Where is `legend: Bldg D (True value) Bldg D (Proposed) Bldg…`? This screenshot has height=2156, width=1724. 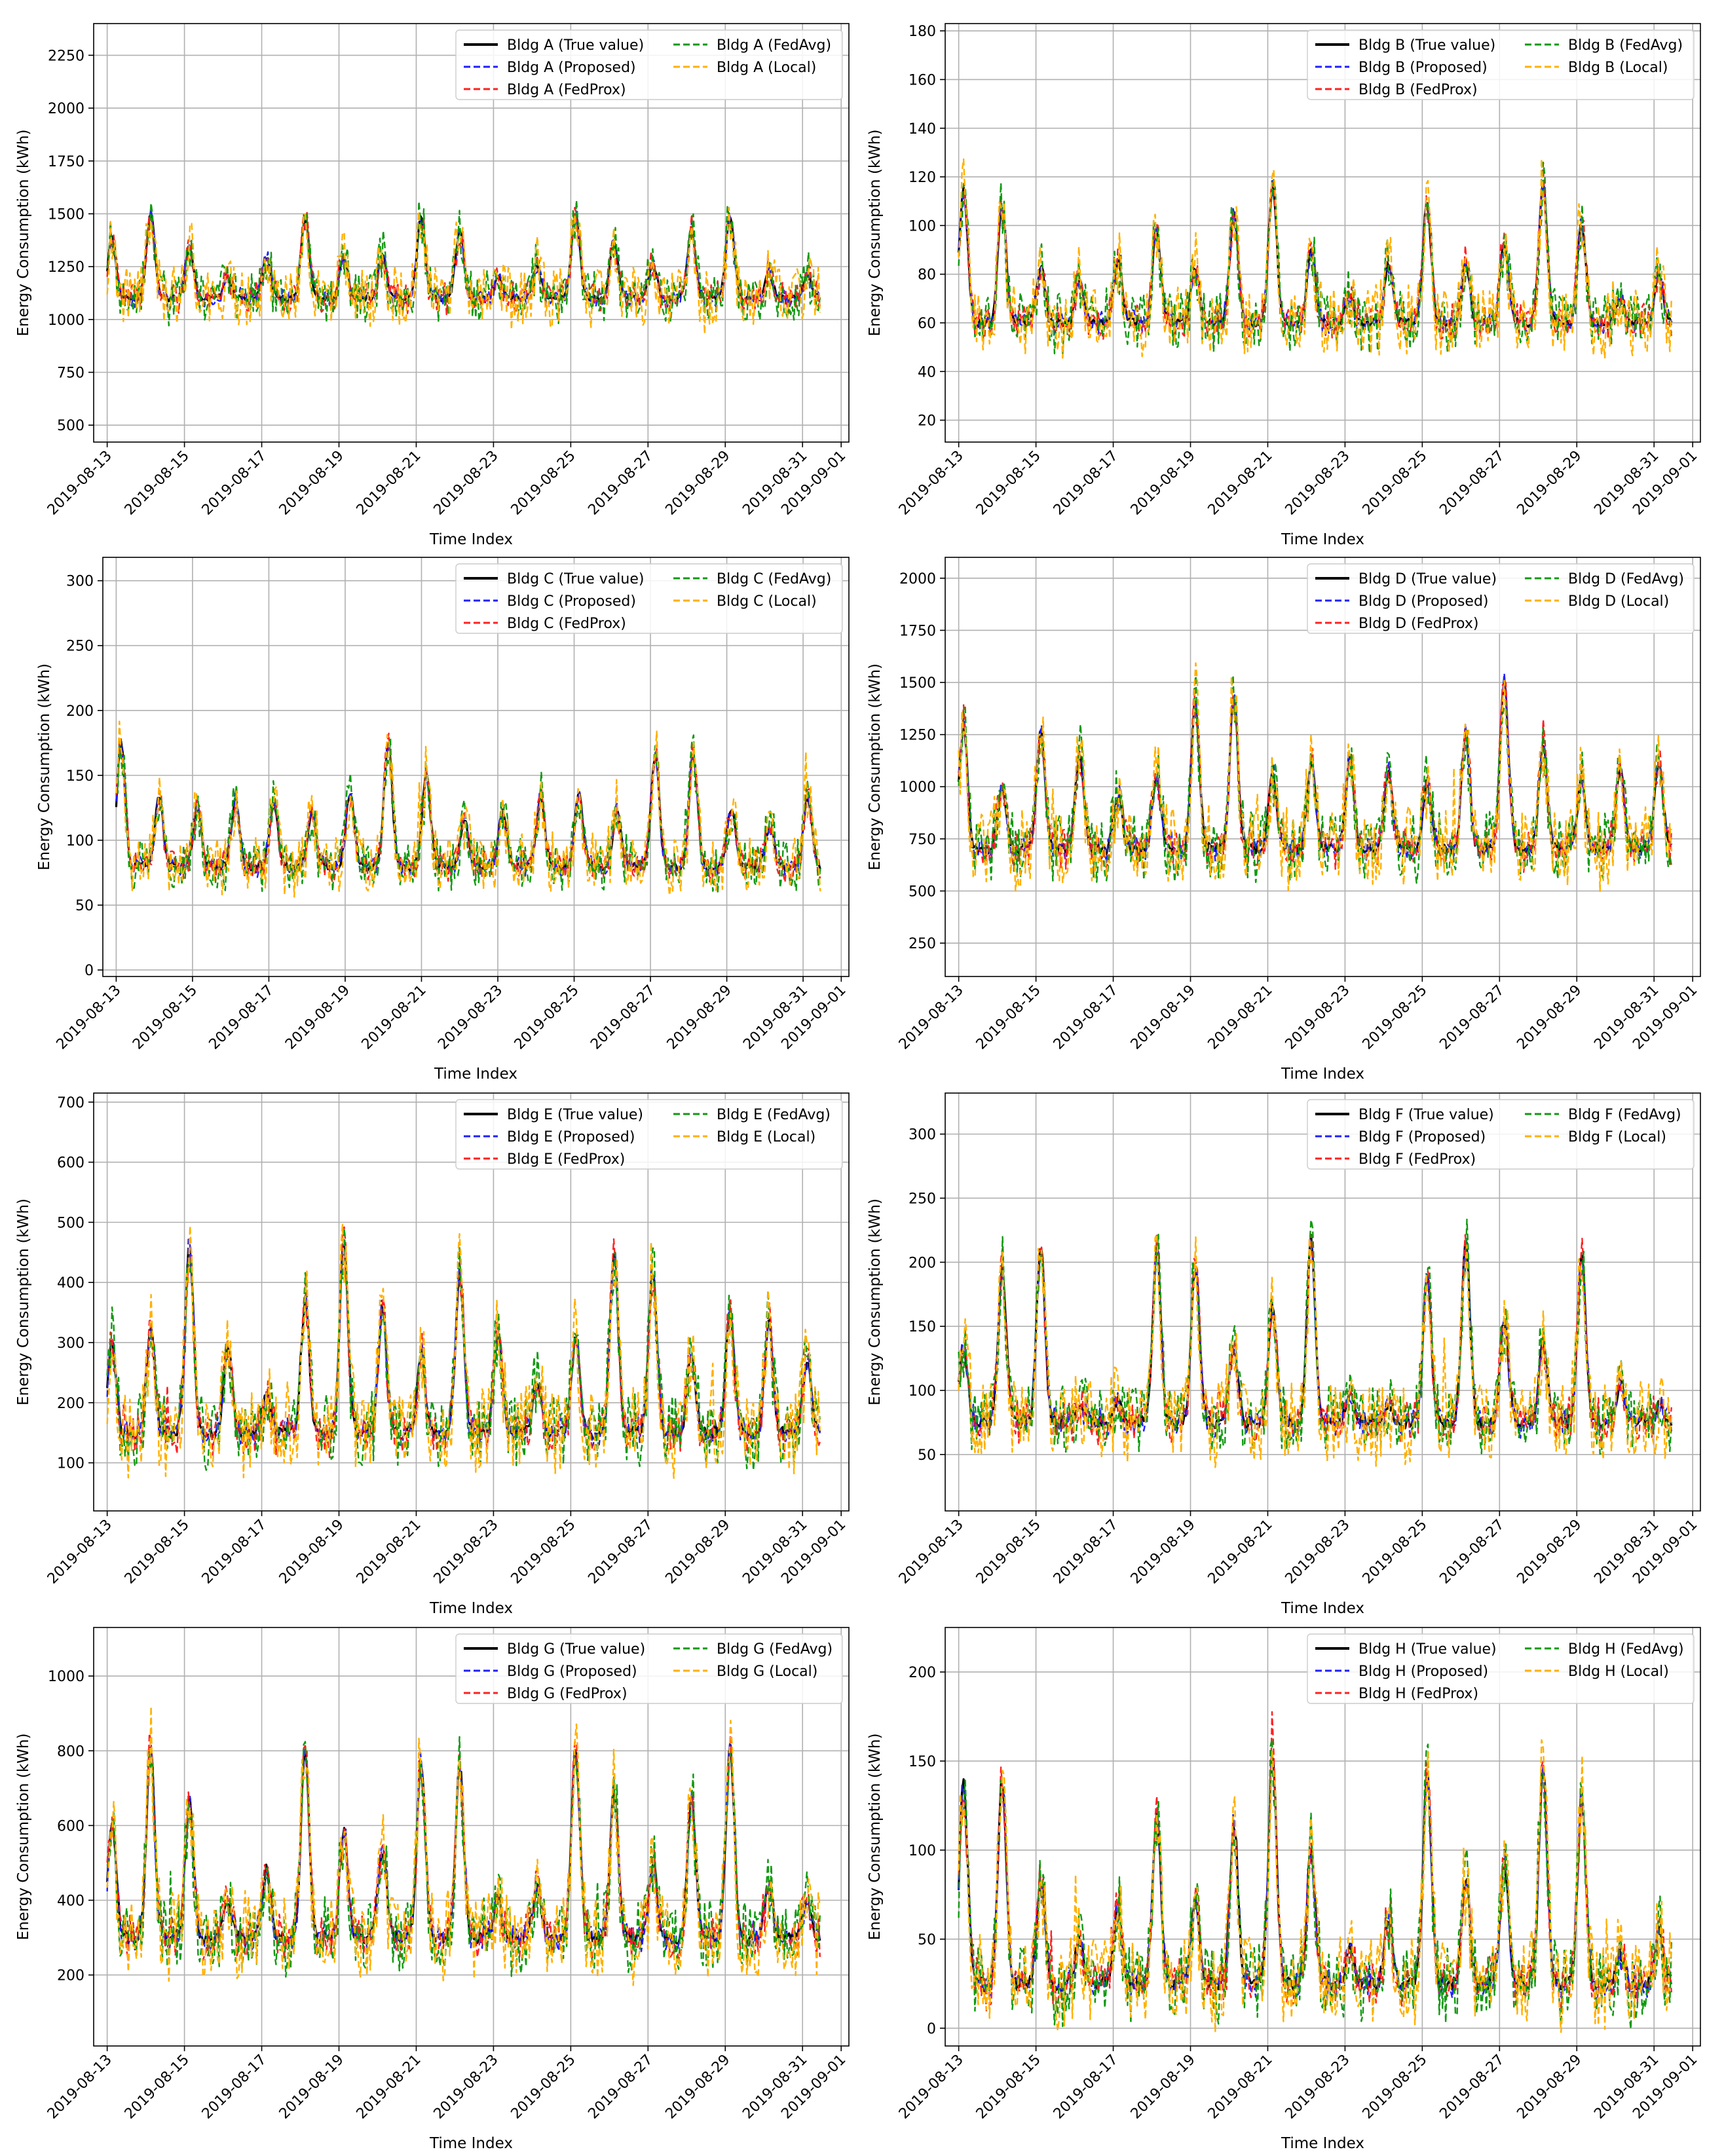 legend: Bldg D (True value) Bldg D (Proposed) Bldg… is located at coordinates (1501, 598).